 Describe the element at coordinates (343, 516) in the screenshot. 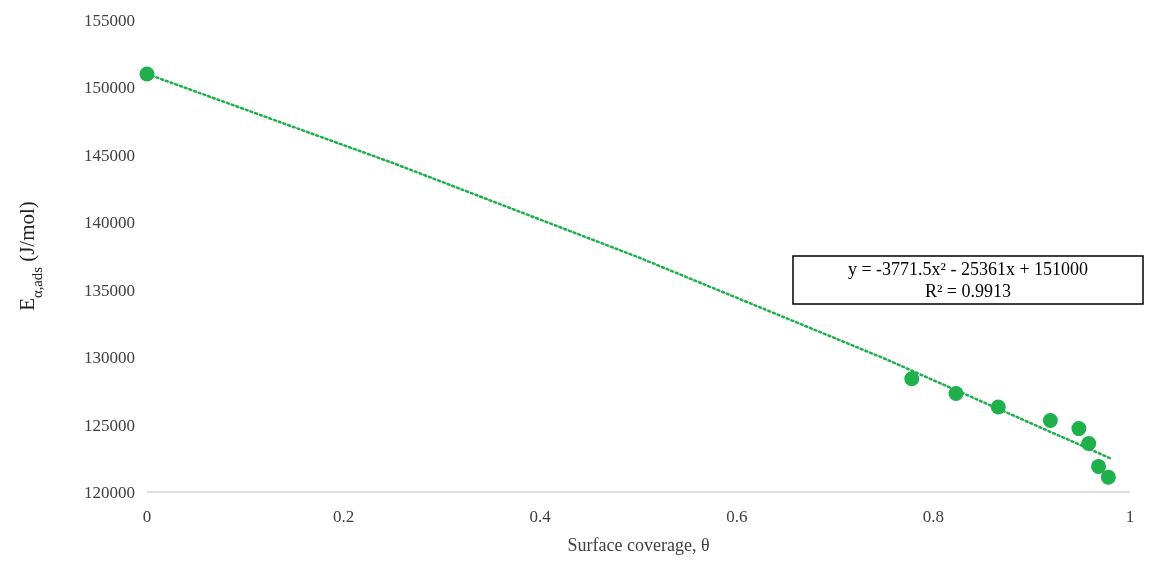

I see `x-tick-label: 0.2` at that location.